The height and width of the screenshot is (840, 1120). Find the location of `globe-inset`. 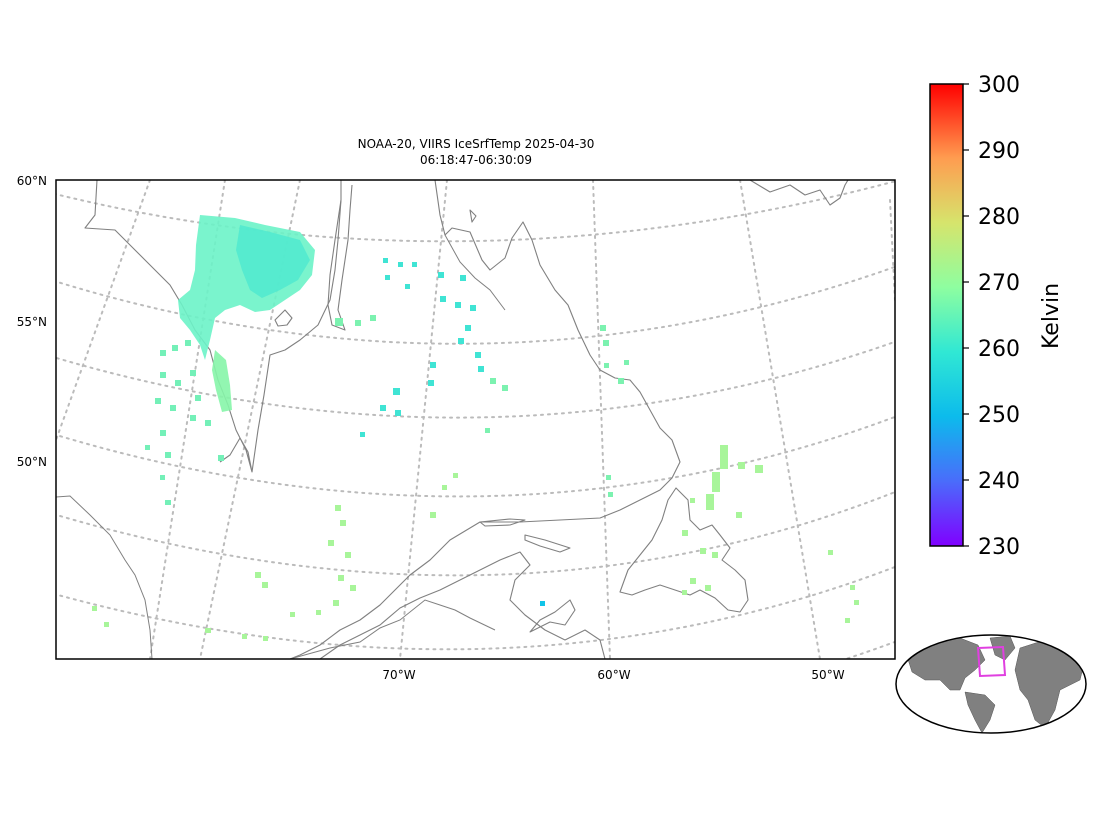

globe-inset is located at coordinates (991, 684).